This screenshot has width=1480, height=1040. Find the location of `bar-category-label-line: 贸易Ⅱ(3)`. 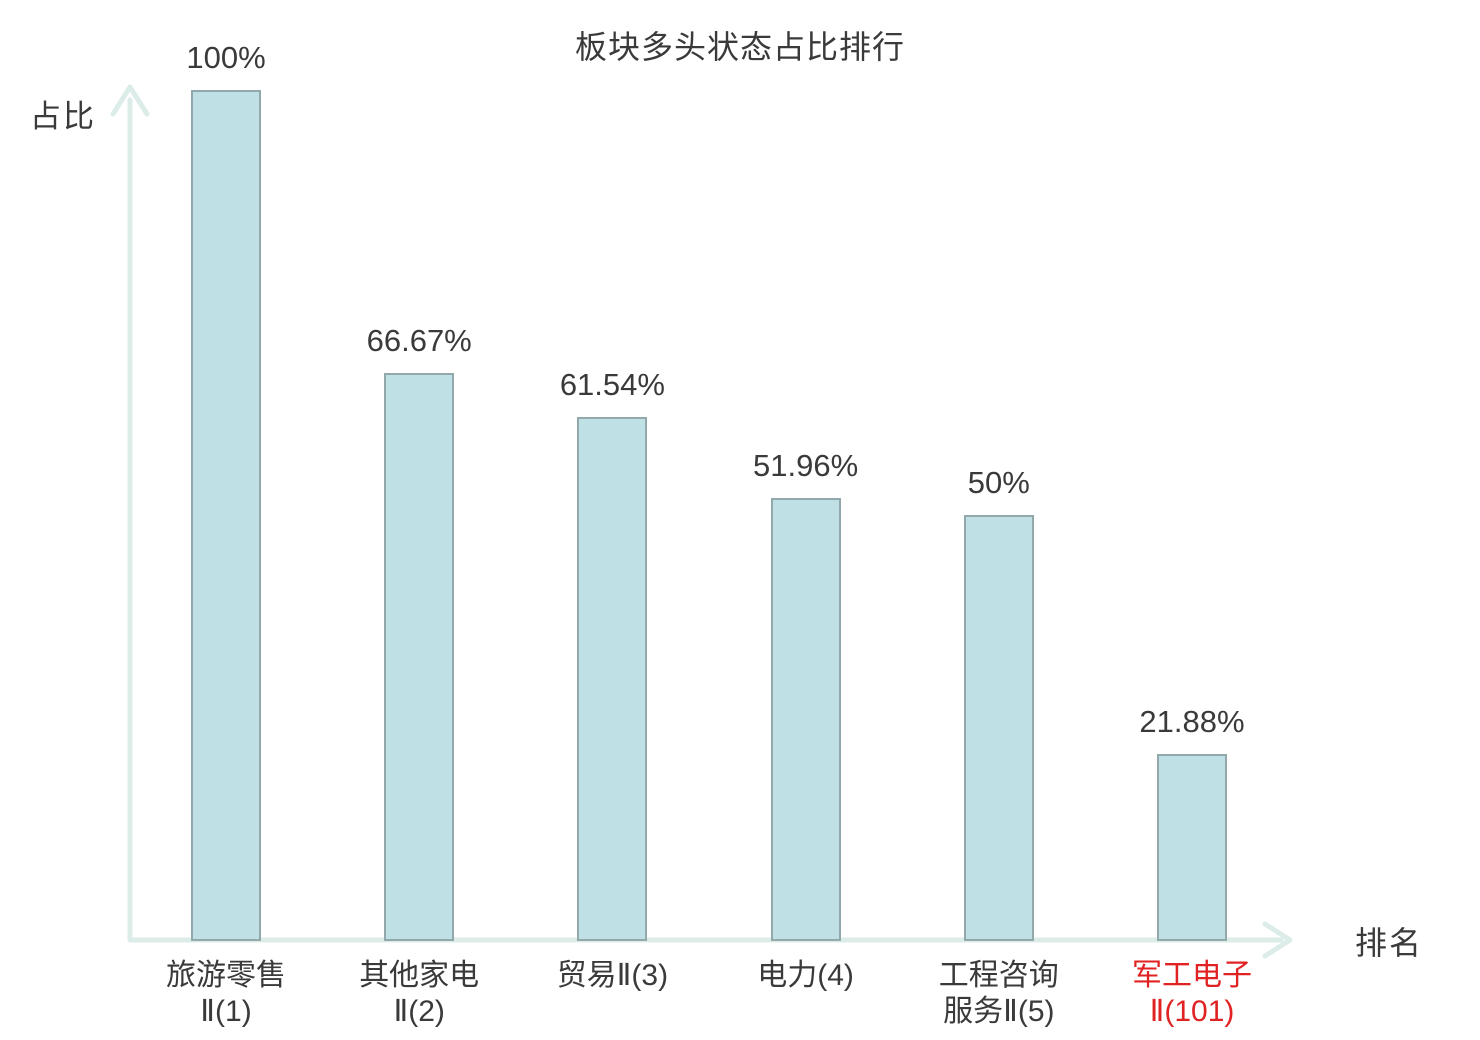

bar-category-label-line: 贸易Ⅱ(3) is located at coordinates (612, 975).